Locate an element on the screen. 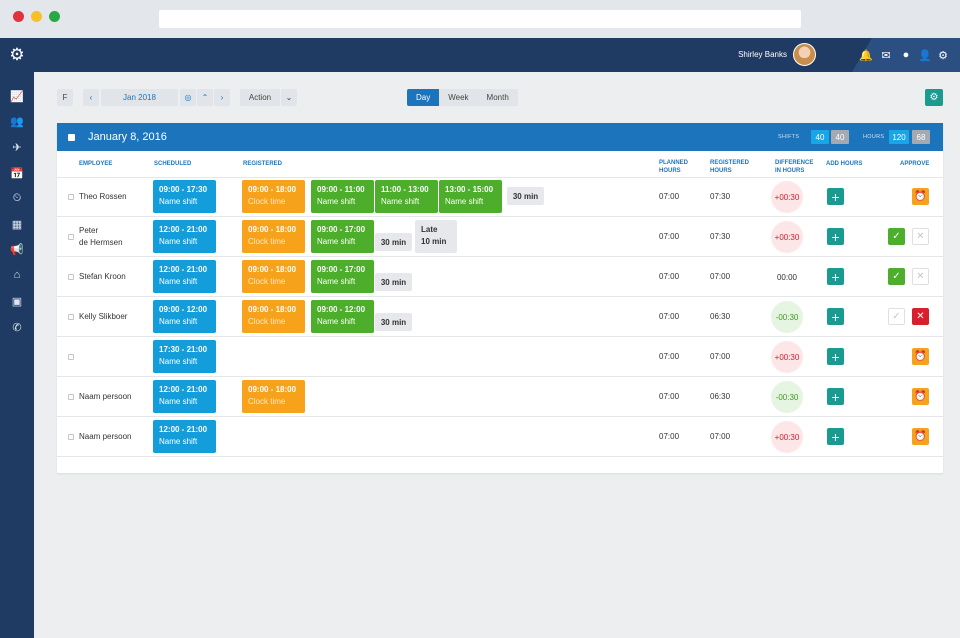 The width and height of the screenshot is (960, 638). difference-badge: +00:30 is located at coordinates (787, 237).